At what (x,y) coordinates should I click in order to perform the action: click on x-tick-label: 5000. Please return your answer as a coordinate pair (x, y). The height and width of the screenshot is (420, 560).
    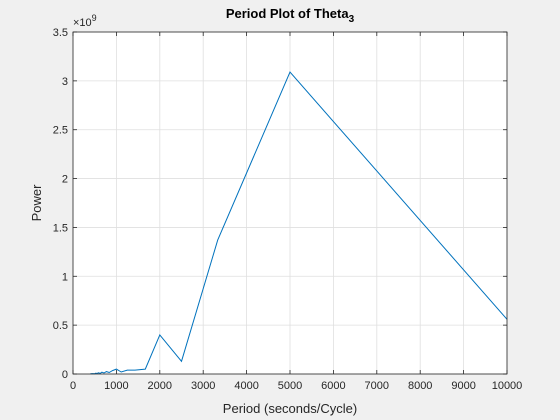
    Looking at the image, I should click on (290, 386).